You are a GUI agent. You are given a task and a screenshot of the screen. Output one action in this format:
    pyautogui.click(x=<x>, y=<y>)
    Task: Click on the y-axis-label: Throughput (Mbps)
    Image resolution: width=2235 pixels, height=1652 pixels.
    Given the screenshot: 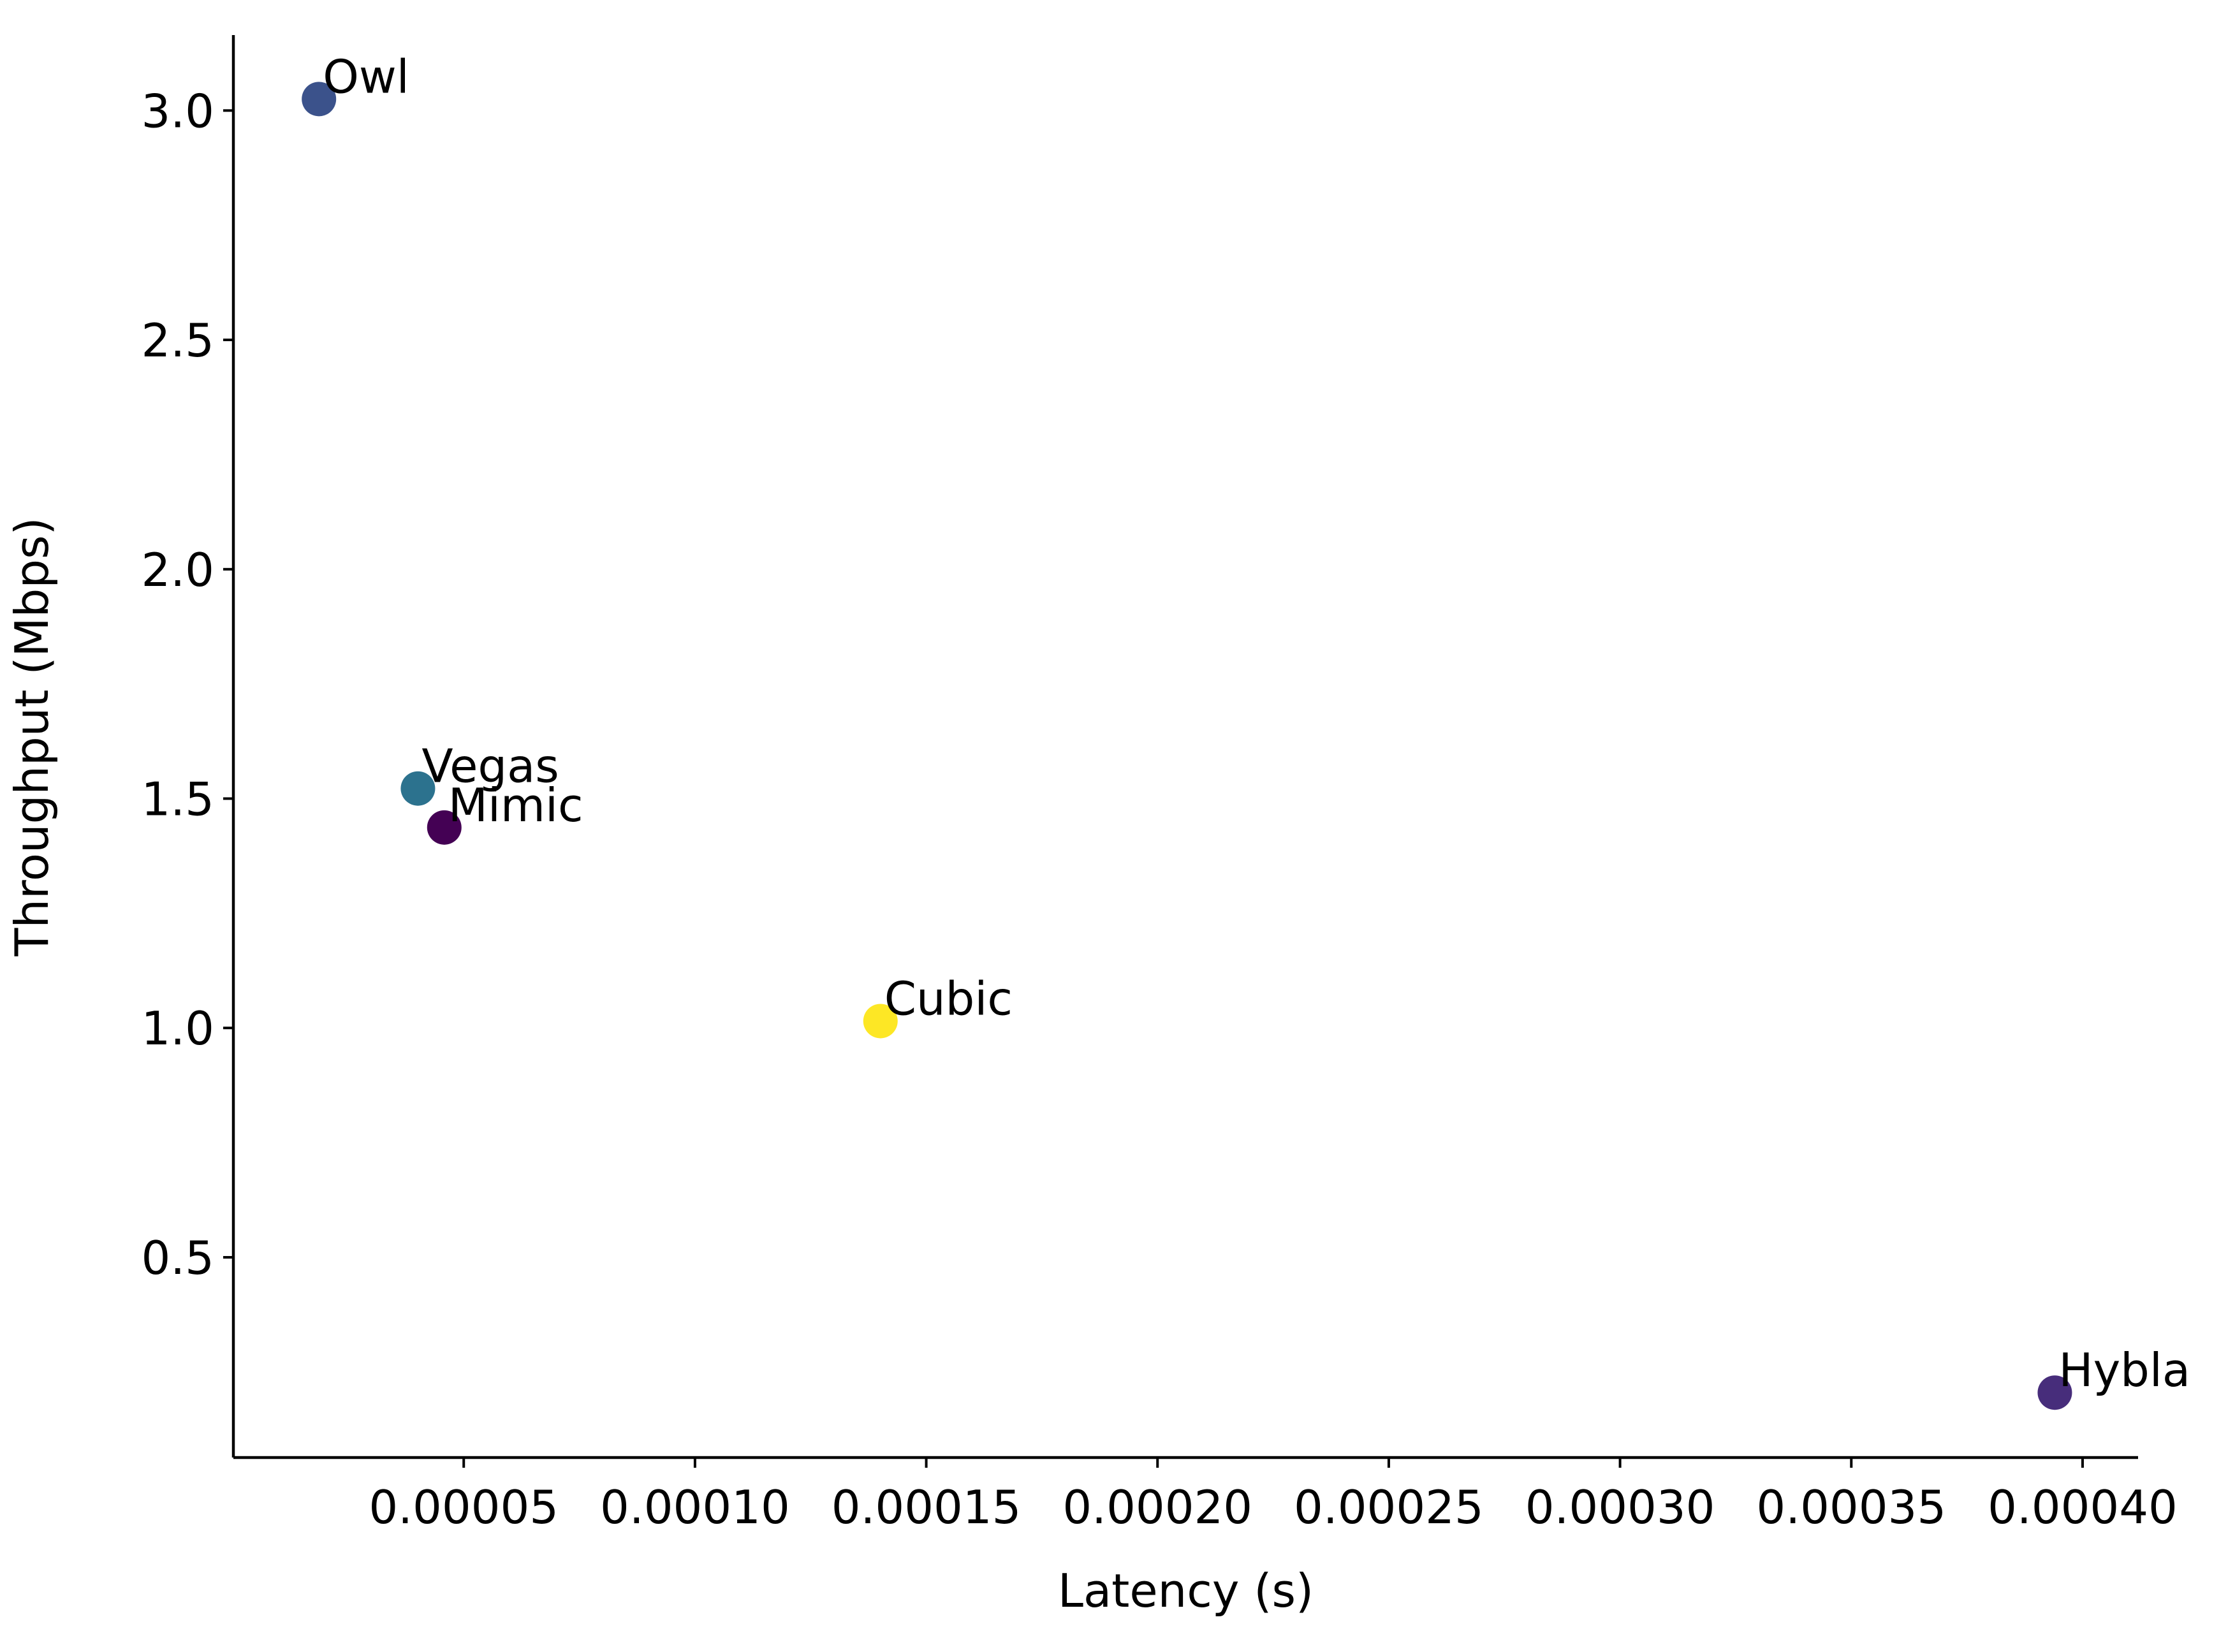 What is the action you would take?
    pyautogui.click(x=32, y=737)
    